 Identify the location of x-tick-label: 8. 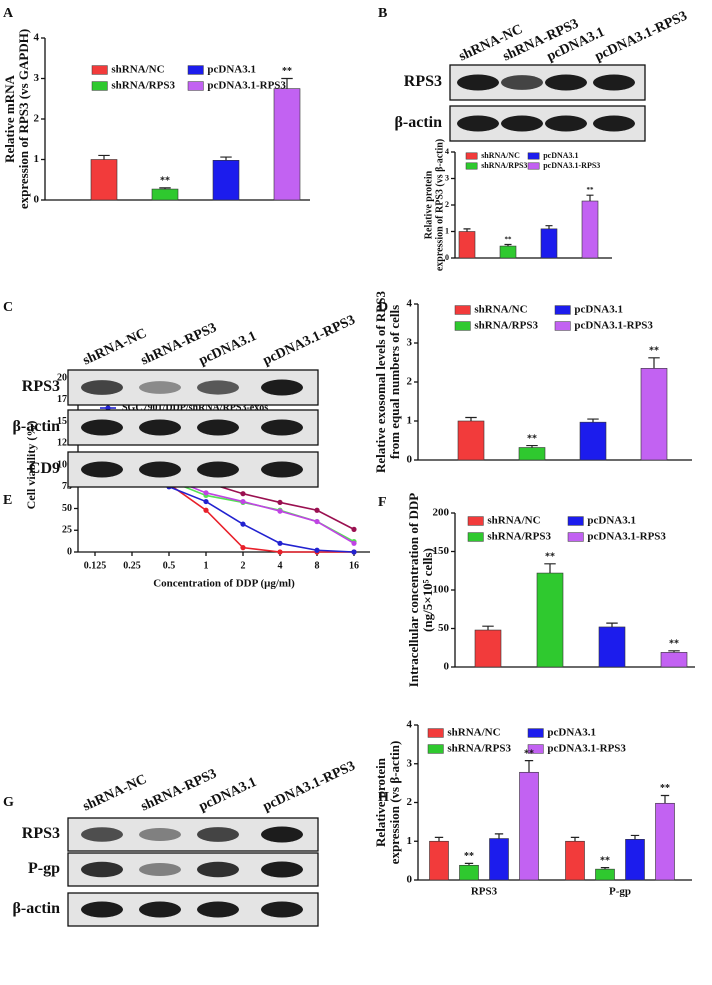
(317, 565).